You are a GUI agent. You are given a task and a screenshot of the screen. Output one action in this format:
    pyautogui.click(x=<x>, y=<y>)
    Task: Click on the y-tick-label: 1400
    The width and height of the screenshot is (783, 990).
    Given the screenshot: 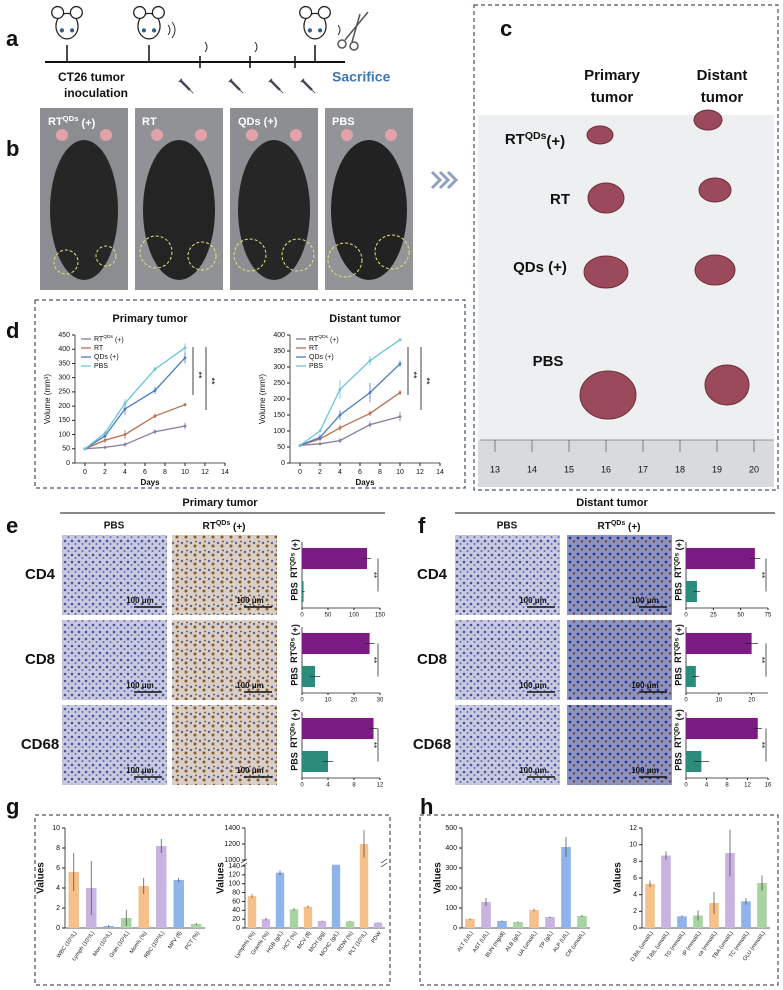 What is the action you would take?
    pyautogui.click(x=232, y=828)
    